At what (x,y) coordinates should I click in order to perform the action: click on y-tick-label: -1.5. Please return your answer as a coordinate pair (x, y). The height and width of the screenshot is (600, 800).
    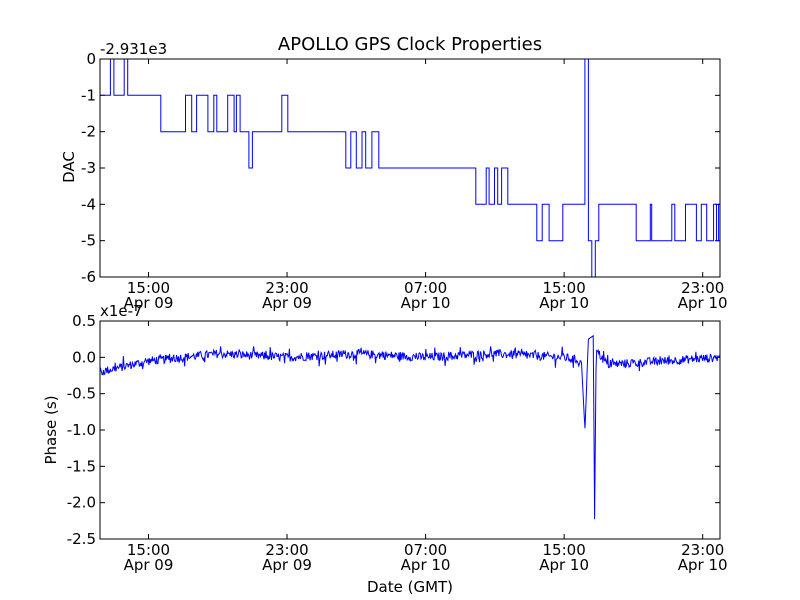
    Looking at the image, I should click on (81, 466).